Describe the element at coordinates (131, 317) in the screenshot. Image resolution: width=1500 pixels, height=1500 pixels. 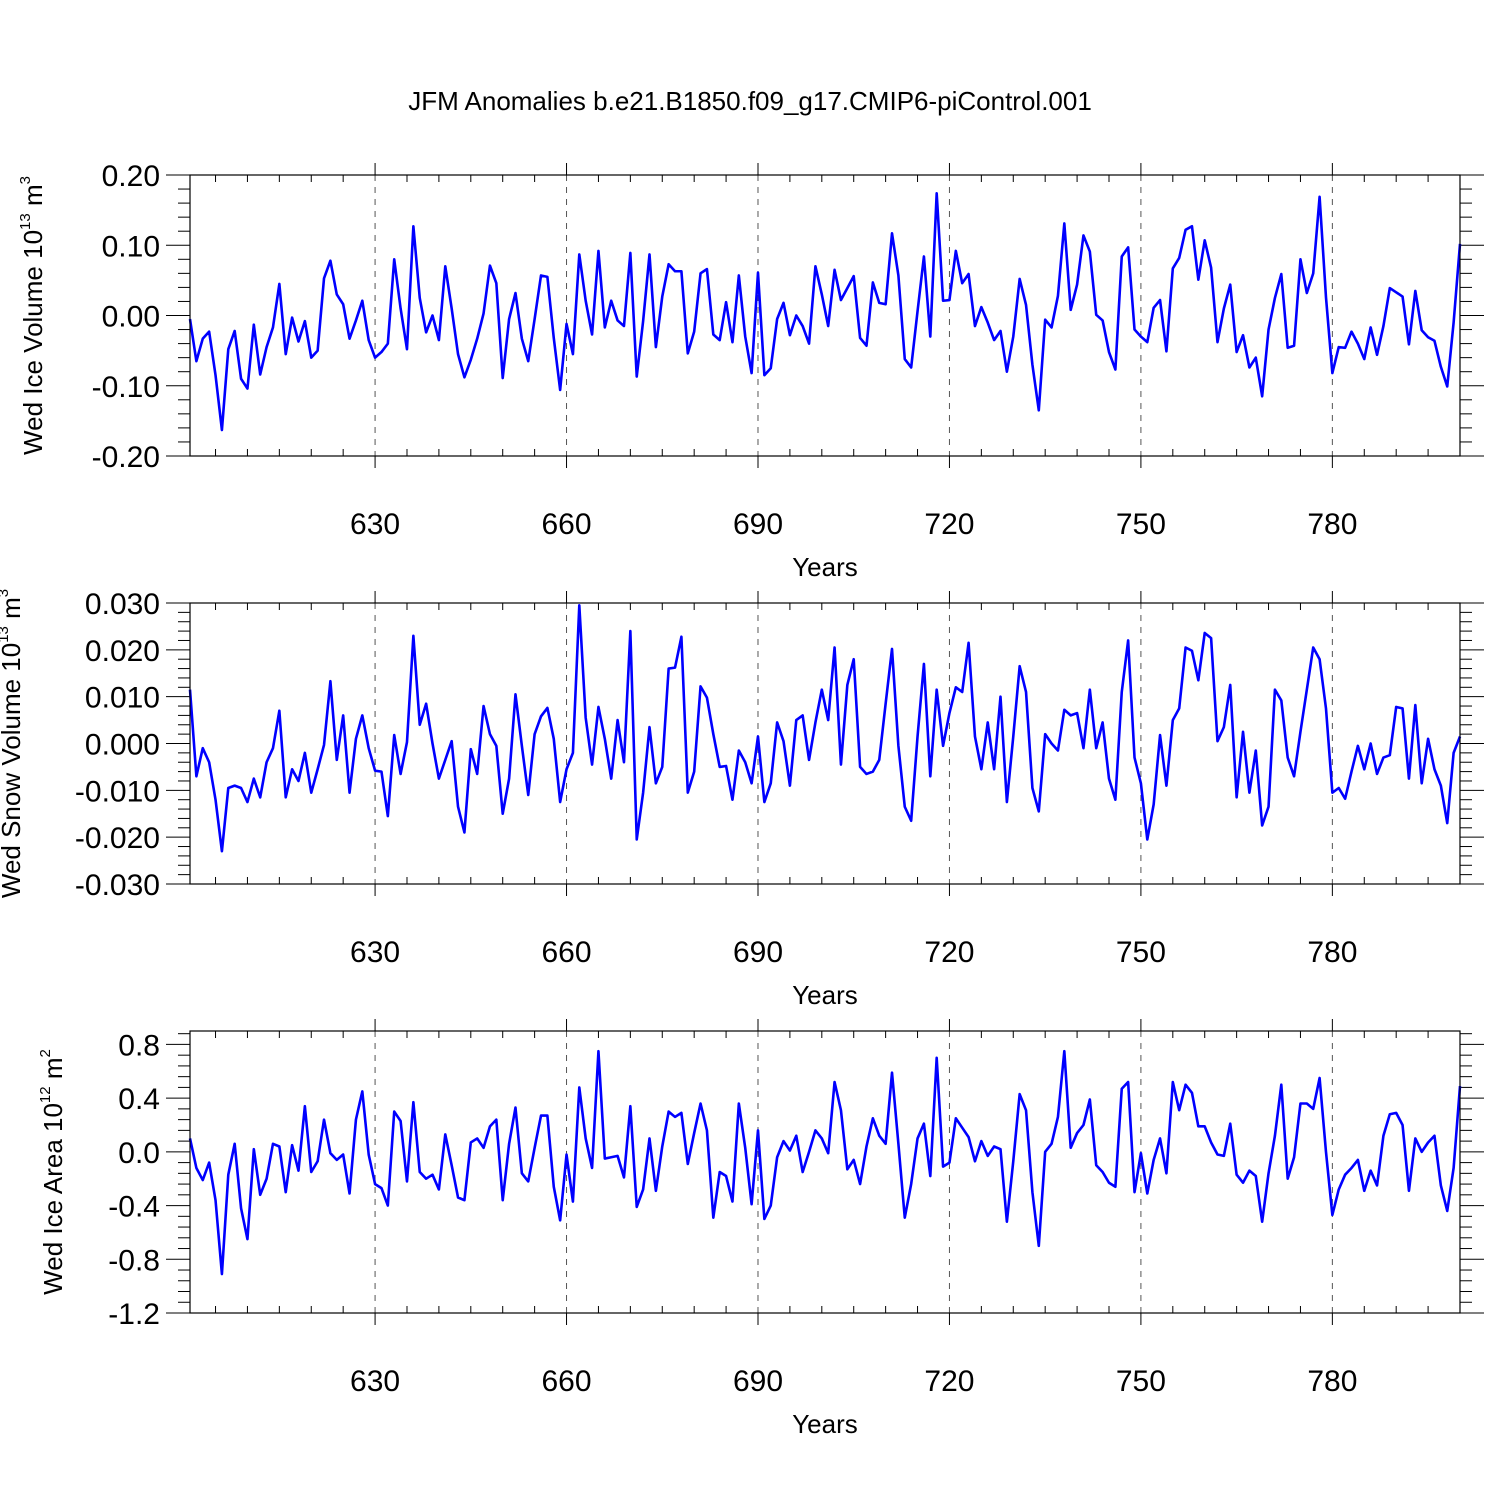
I see `y-tick-label: 0.00` at that location.